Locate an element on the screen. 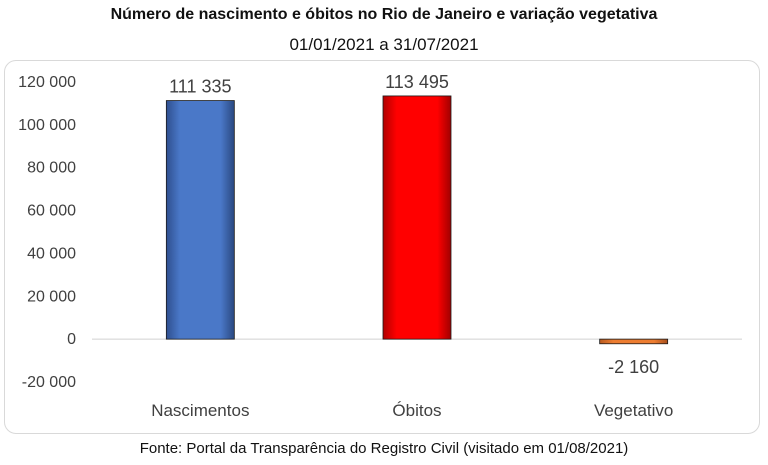  y-tick-label: 120 000 is located at coordinates (47, 82).